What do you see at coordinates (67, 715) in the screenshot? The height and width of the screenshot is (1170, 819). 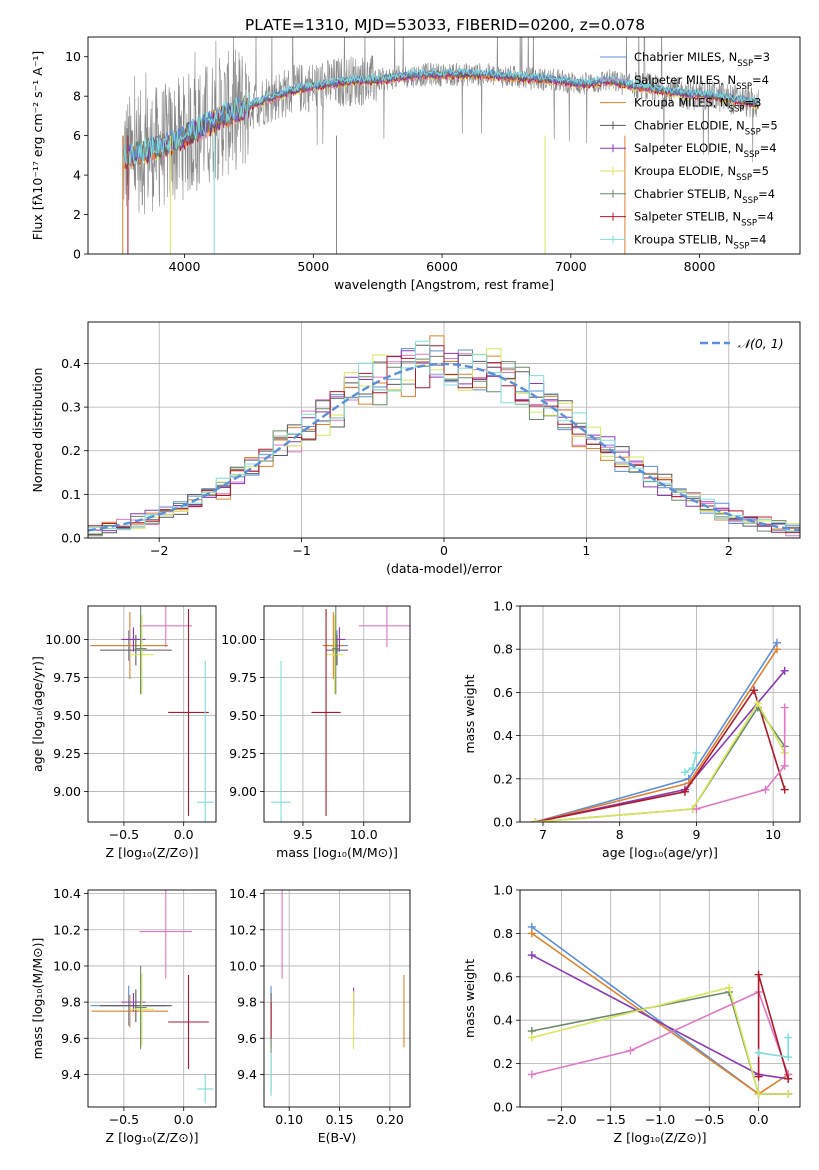 I see `tick-label-y: 9.50` at bounding box center [67, 715].